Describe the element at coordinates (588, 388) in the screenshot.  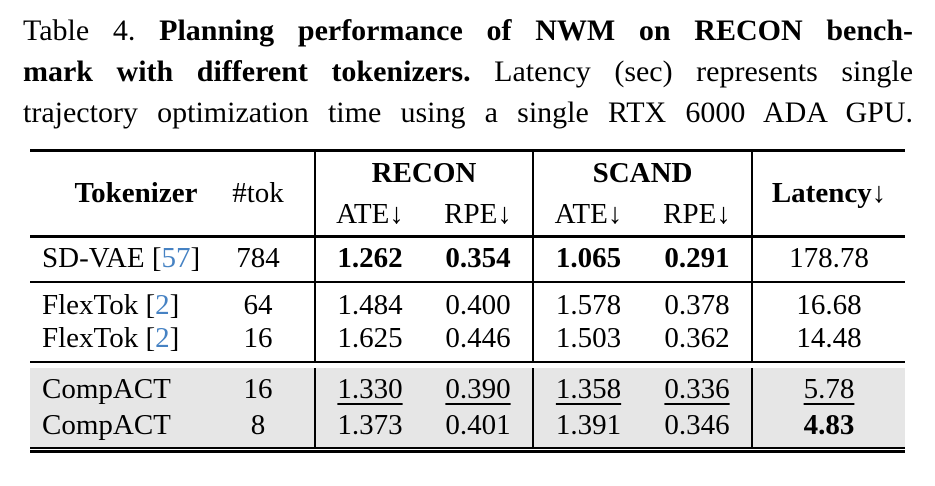
I see `cell-scand-ate: 1.358` at that location.